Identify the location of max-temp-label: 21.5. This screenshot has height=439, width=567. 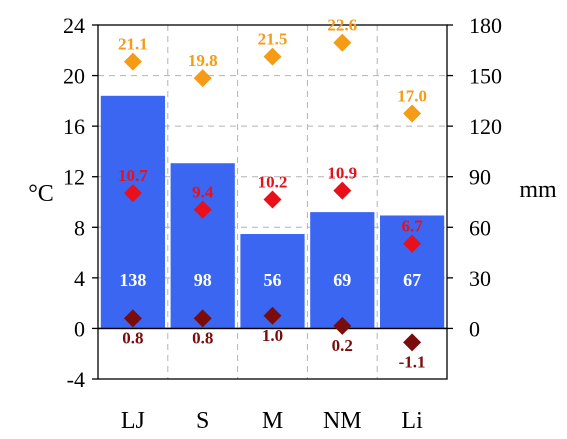
(273, 39).